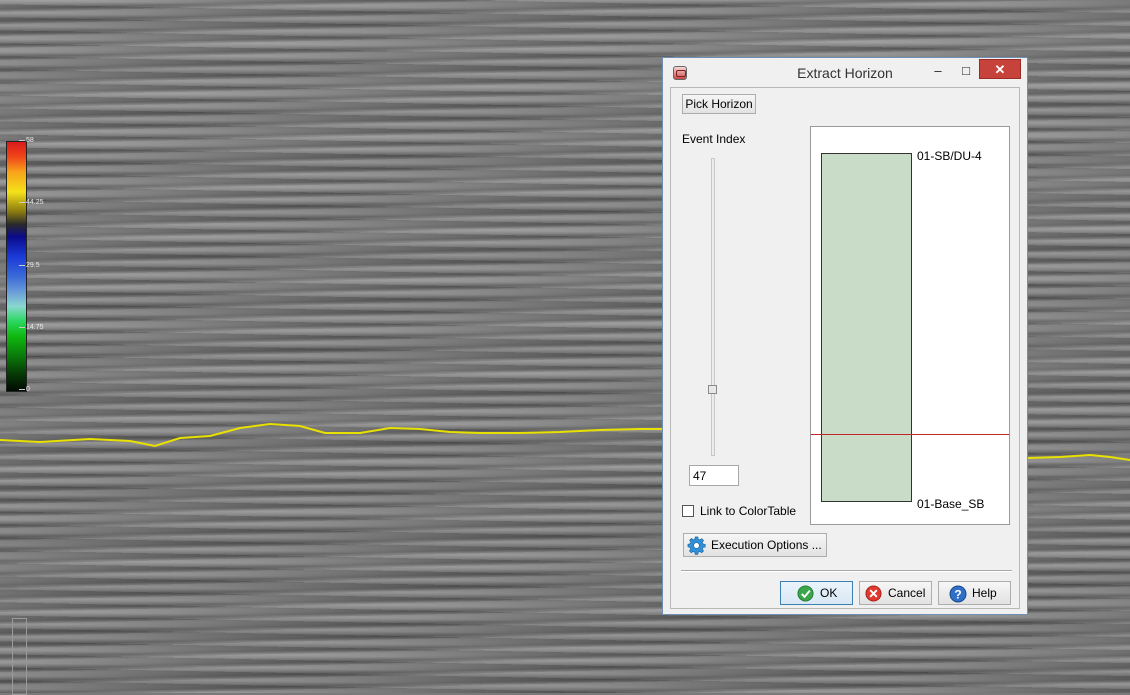 Image resolution: width=1130 pixels, height=695 pixels. I want to click on help-icon: ?, so click(958, 595).